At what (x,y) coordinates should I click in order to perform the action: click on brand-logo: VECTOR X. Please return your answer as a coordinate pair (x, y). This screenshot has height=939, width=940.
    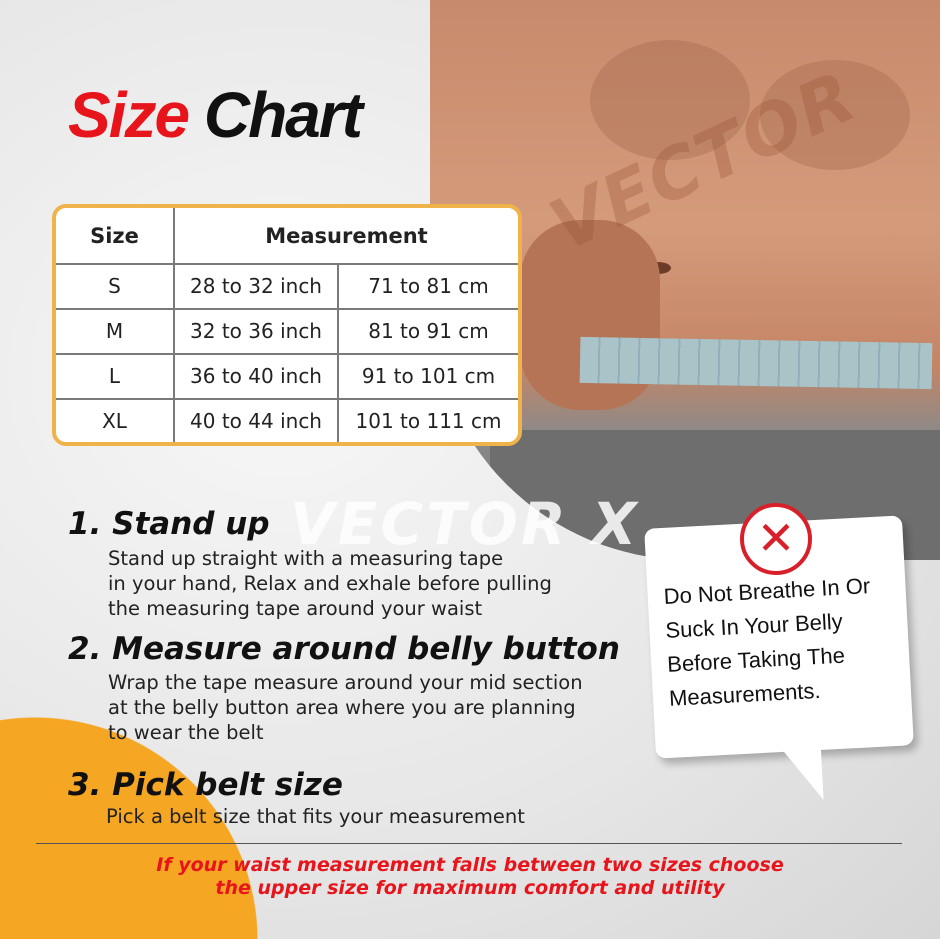
    Looking at the image, I should click on (465, 524).